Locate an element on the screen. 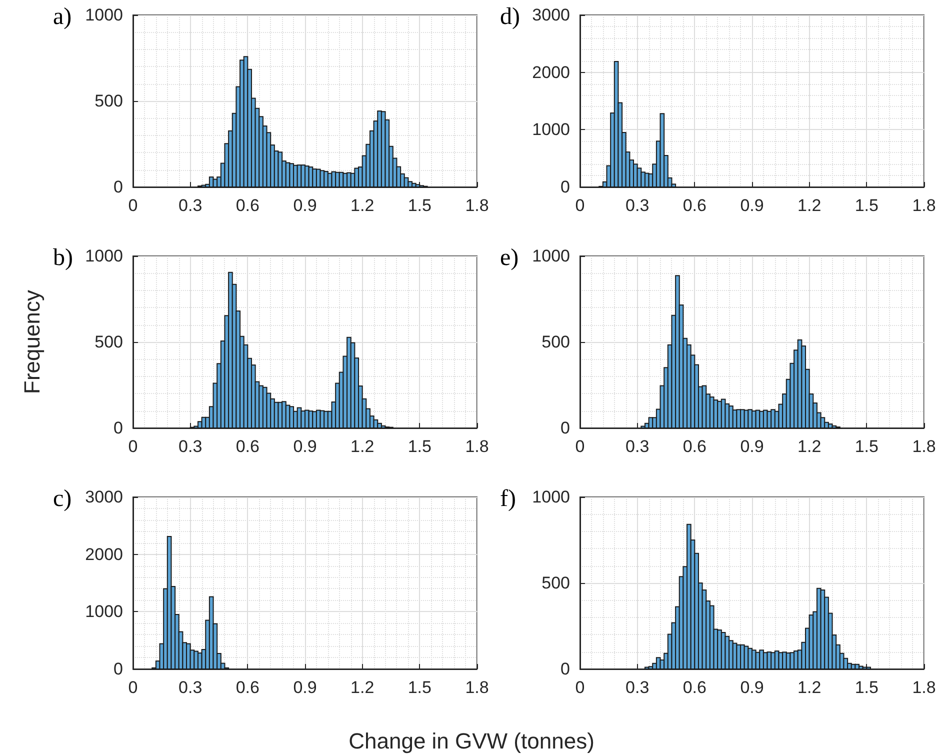 The width and height of the screenshot is (943, 756). chart-title: b) is located at coordinates (63, 258).